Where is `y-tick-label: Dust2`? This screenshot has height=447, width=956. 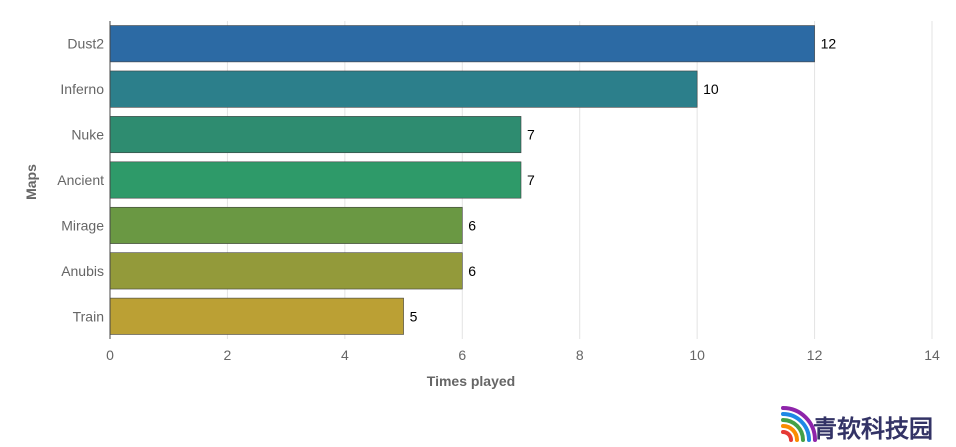 y-tick-label: Dust2 is located at coordinates (85, 44).